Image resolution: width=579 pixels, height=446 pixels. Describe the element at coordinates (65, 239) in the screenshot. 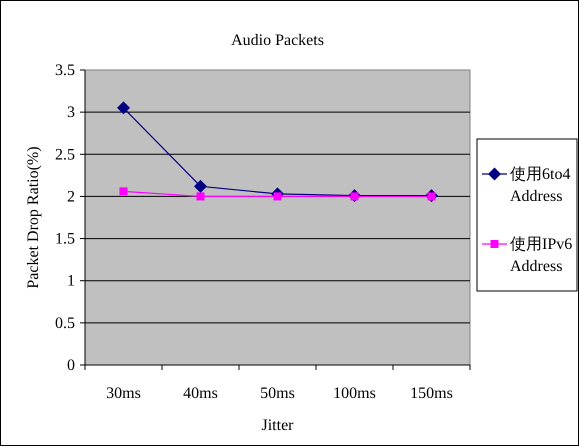

I see `y-tick-label: 1.5` at that location.